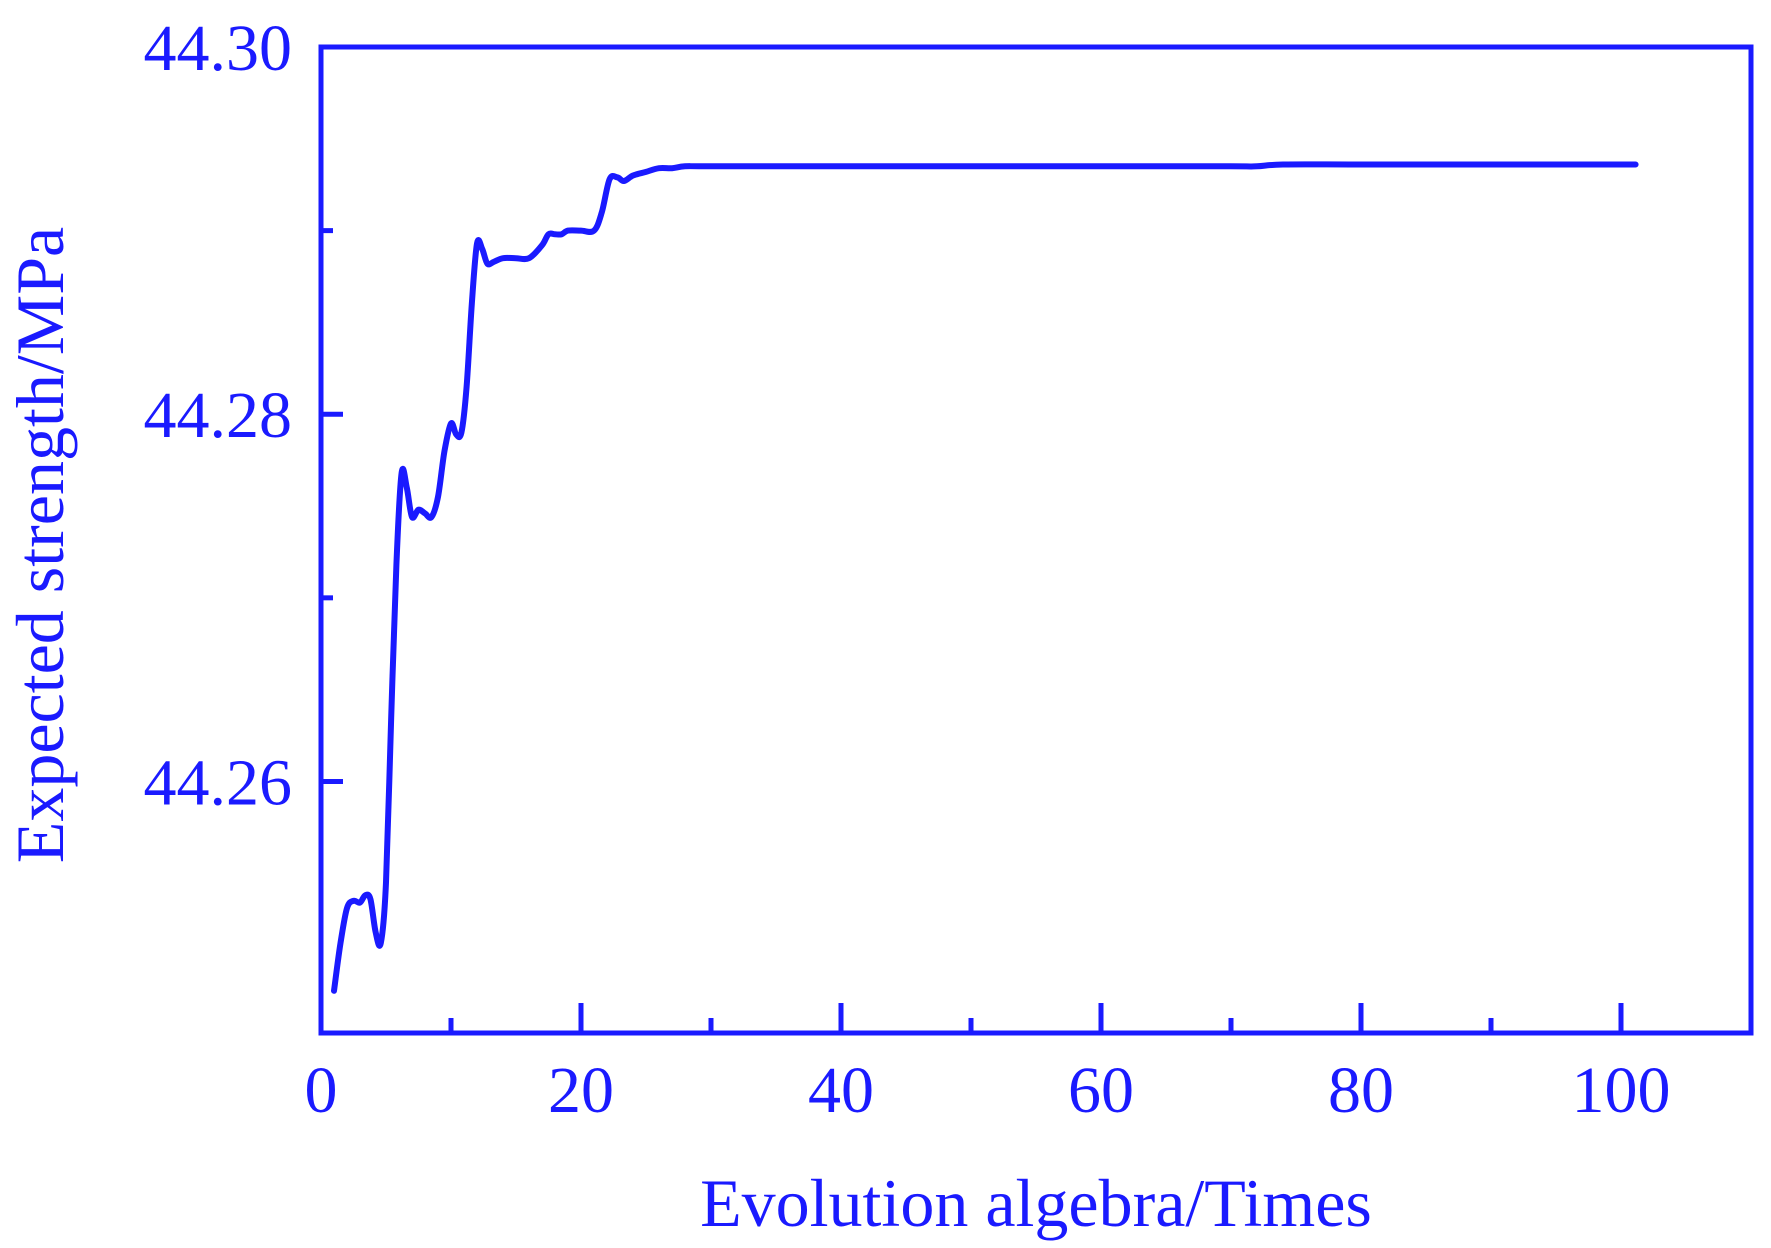  I want to click on x-tick-label: 100, so click(1621, 1090).